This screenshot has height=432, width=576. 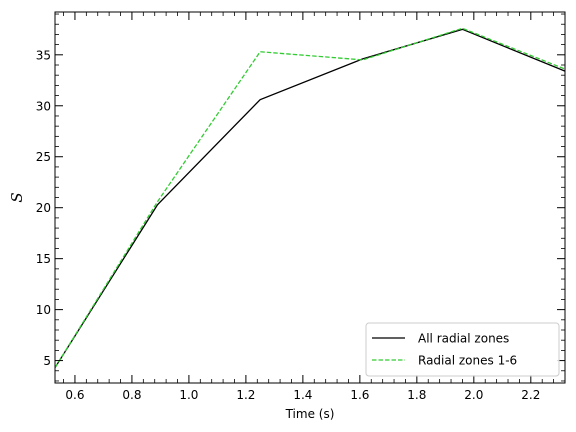 What do you see at coordinates (131, 395) in the screenshot?
I see `x-tick-label: 0.8` at bounding box center [131, 395].